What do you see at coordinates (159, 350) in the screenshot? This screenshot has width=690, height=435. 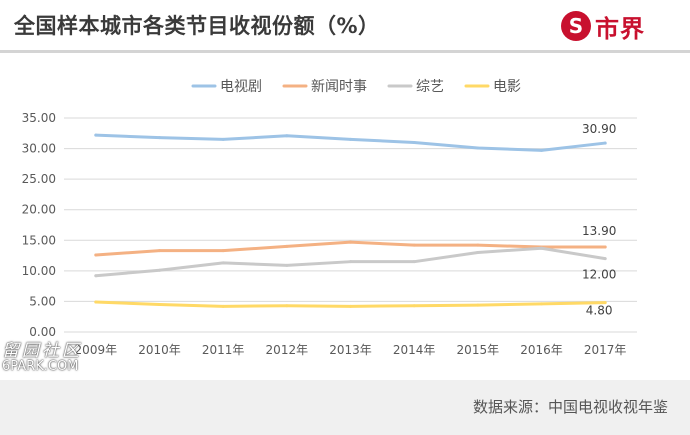 I see `x-tick-label: 2010年` at bounding box center [159, 350].